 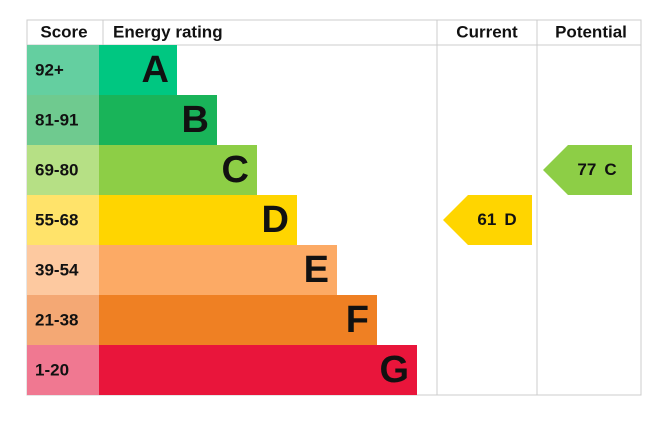 I want to click on rating-letter: F, so click(x=357, y=320).